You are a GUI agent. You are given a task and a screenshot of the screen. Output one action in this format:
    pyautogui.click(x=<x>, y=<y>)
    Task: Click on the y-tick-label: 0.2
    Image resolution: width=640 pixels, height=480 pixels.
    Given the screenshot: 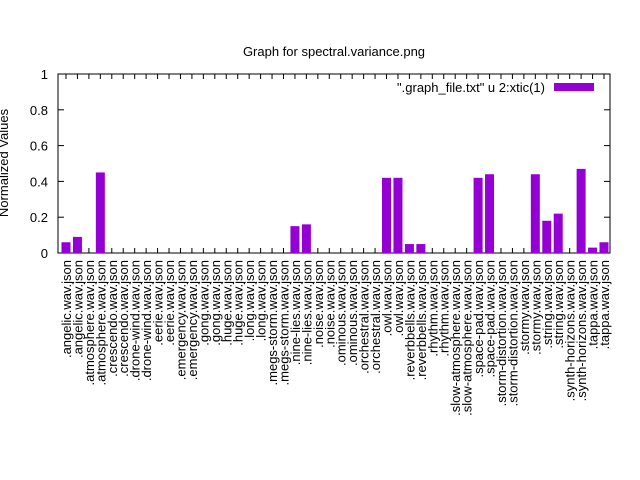 What is the action you would take?
    pyautogui.click(x=39, y=217)
    